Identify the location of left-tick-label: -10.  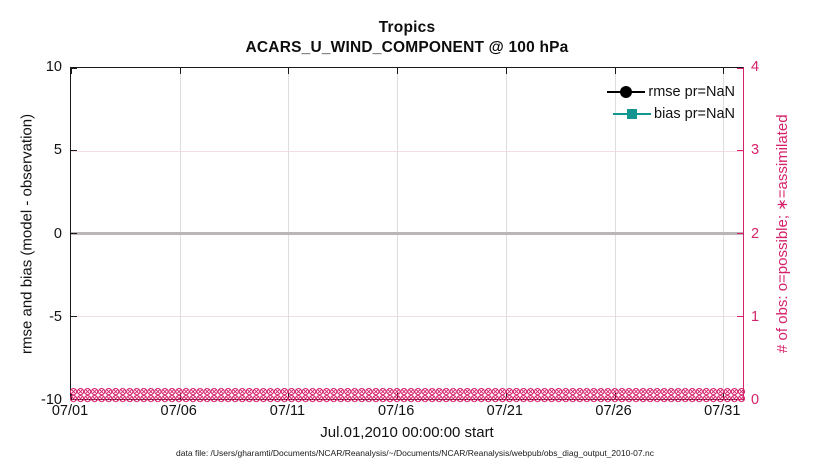
(51, 400).